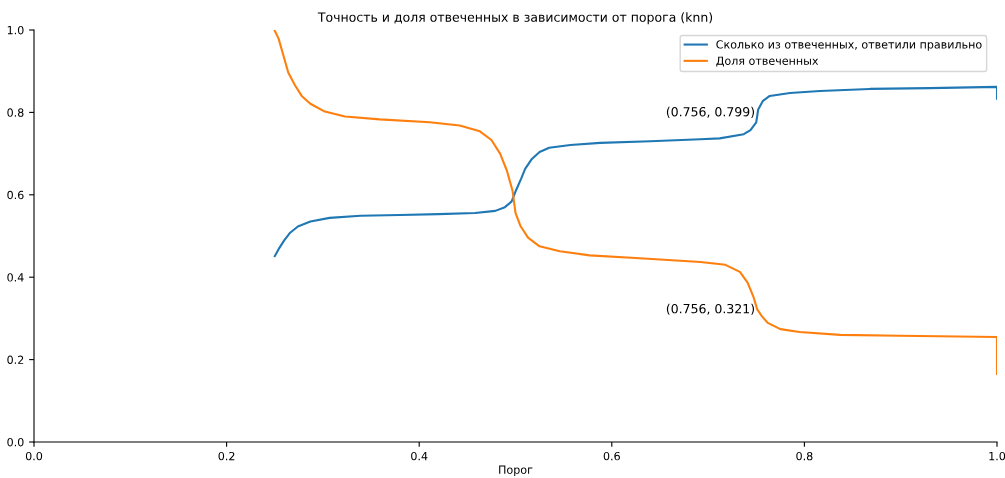 This screenshot has height=478, width=1005. Describe the element at coordinates (515, 18) in the screenshot. I see `chart-title: Точность и доля отвеченных в зависимости от порога (knn)` at that location.